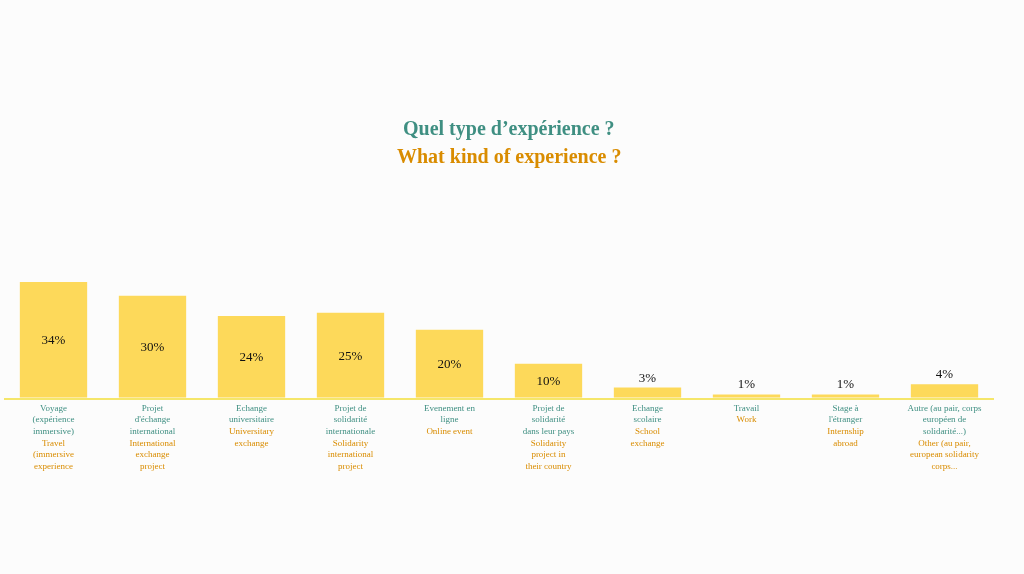 This screenshot has width=1024, height=574. What do you see at coordinates (647, 425) in the screenshot?
I see `x-tick-label: Echange scolaire School exchange` at bounding box center [647, 425].